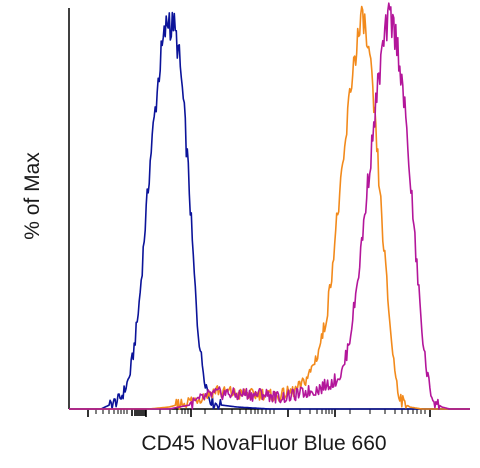 The width and height of the screenshot is (480, 468). Describe the element at coordinates (32, 196) in the screenshot. I see `y-axis-label: % of Max` at that location.